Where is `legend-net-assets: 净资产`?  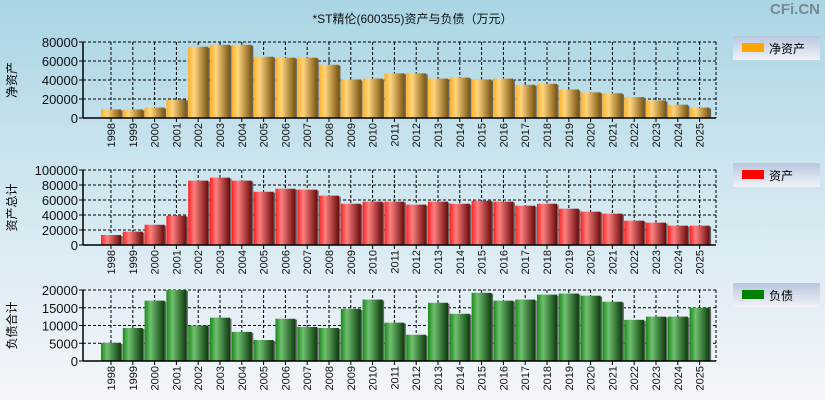 legend-net-assets: 净资产 is located at coordinates (776, 48).